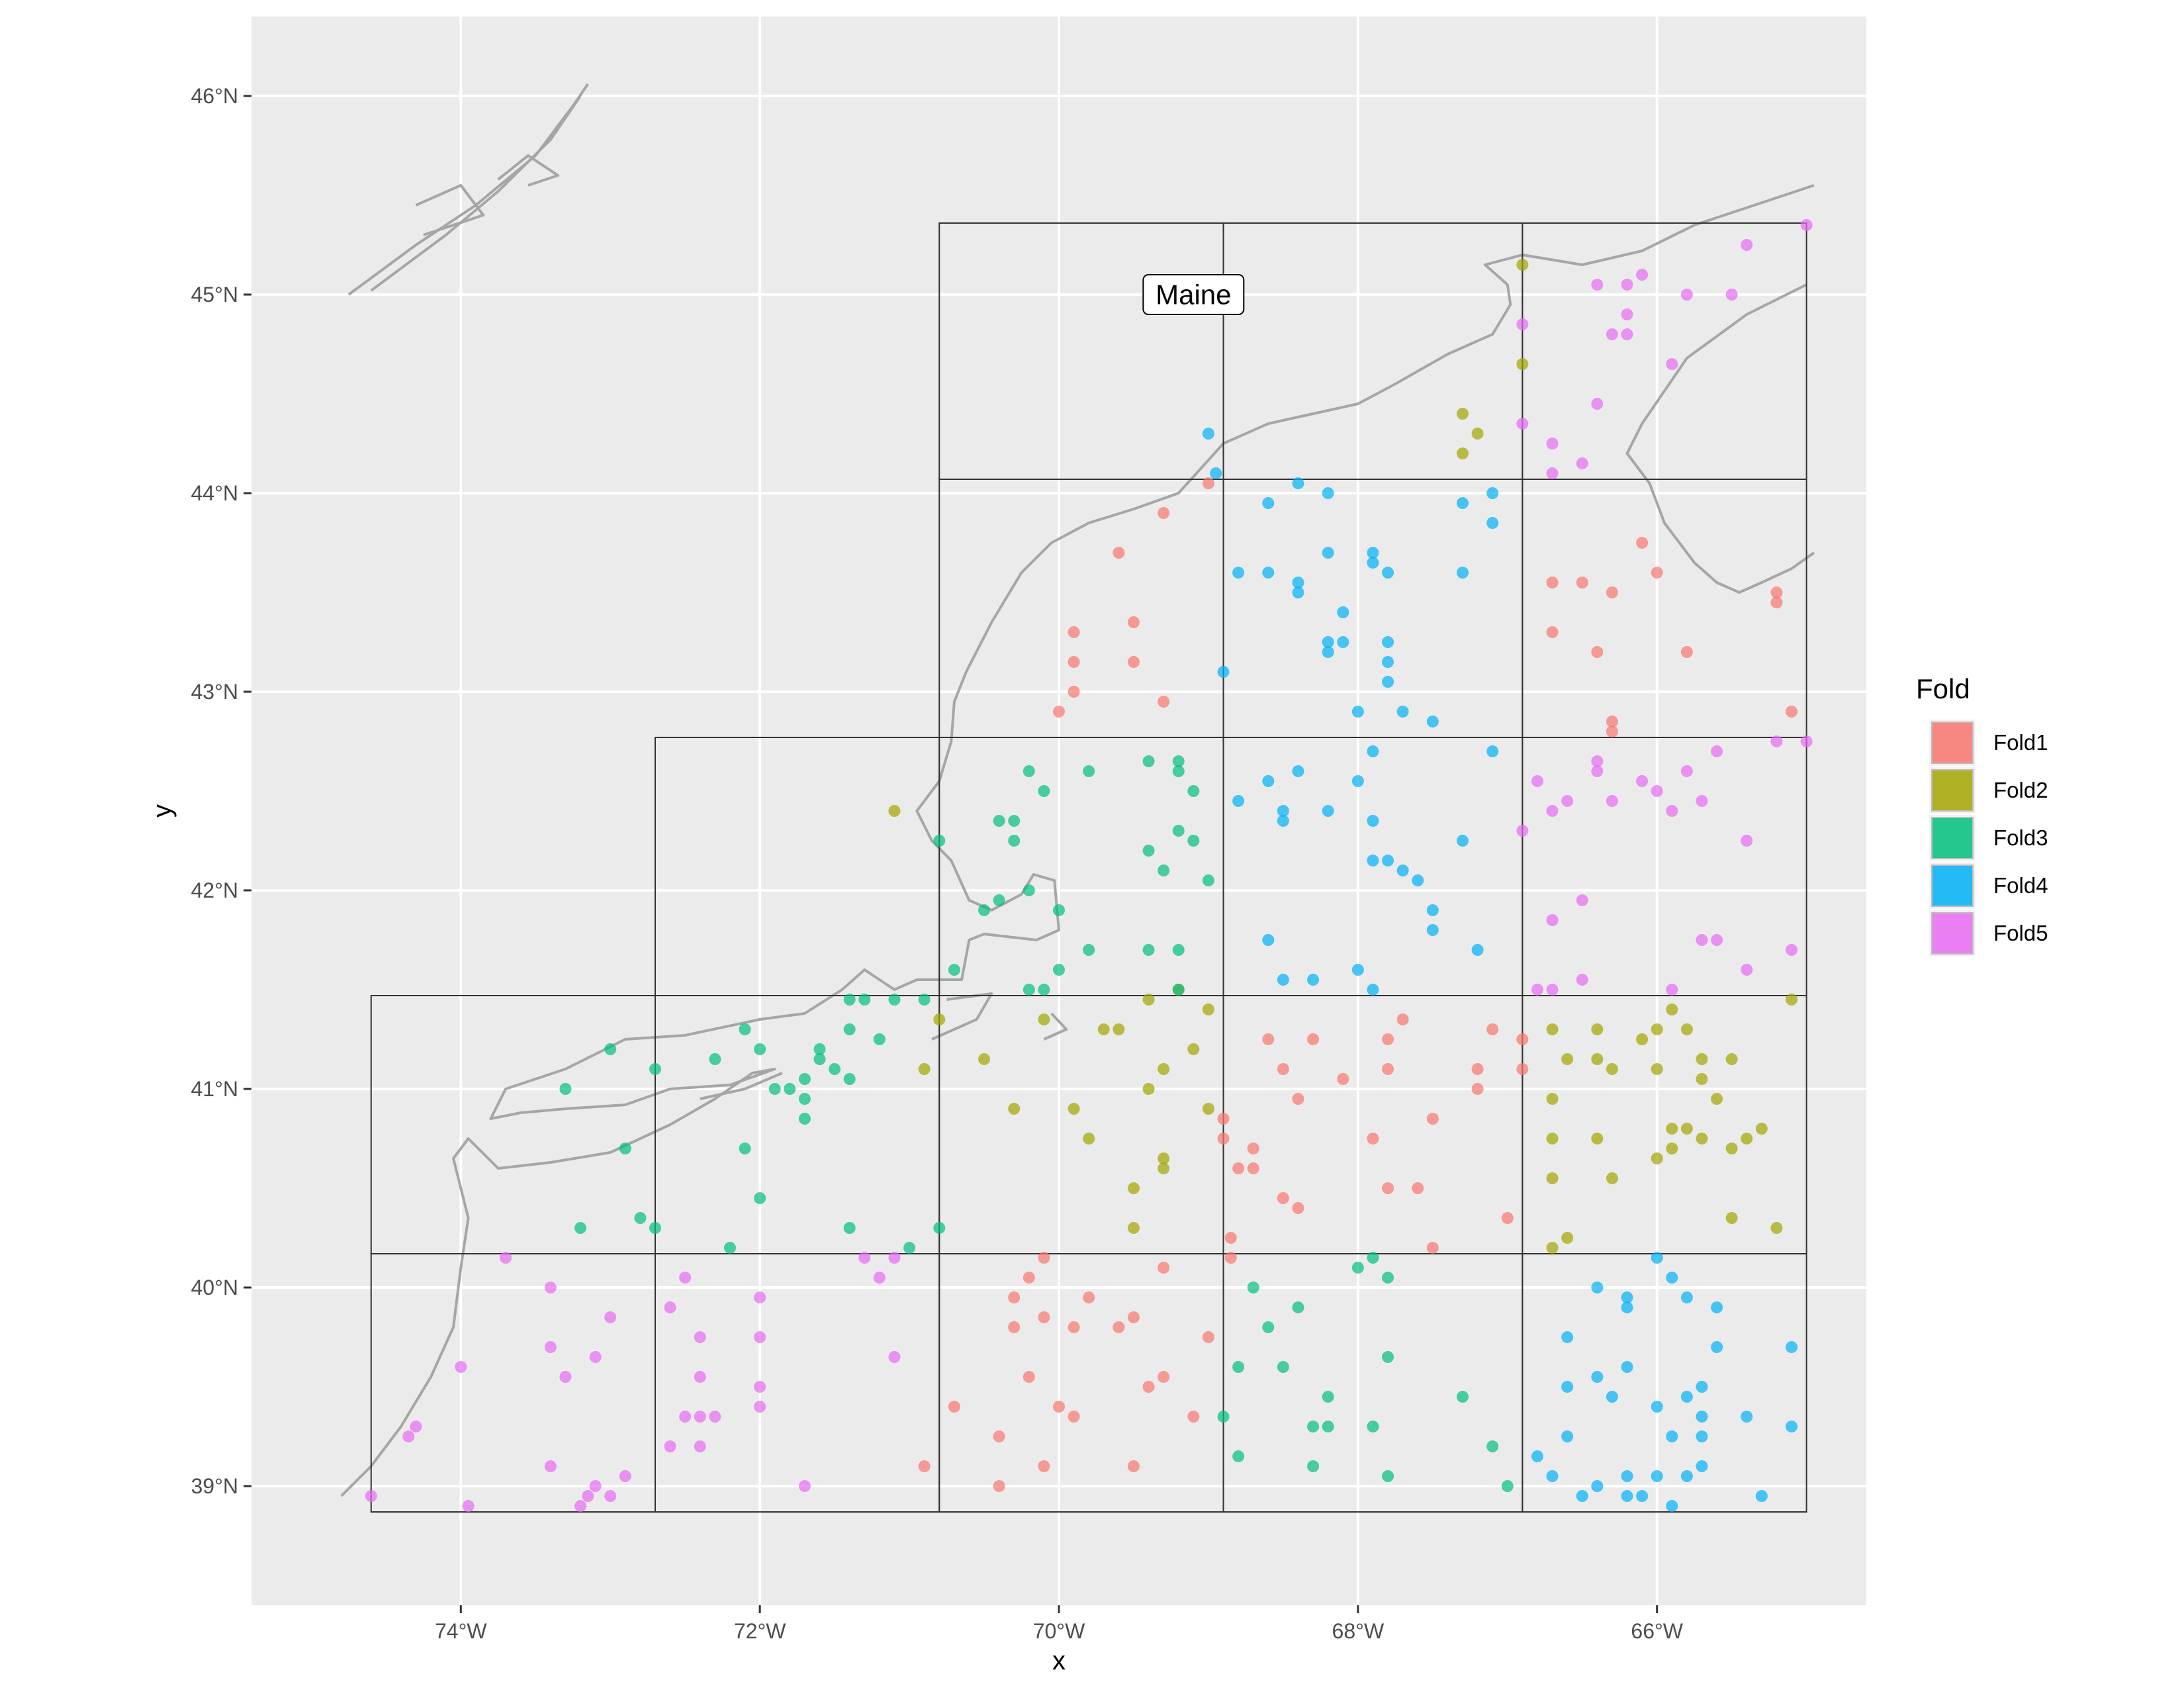 The width and height of the screenshot is (2184, 1688). What do you see at coordinates (2020, 933) in the screenshot?
I see `legend-label: Fold5` at bounding box center [2020, 933].